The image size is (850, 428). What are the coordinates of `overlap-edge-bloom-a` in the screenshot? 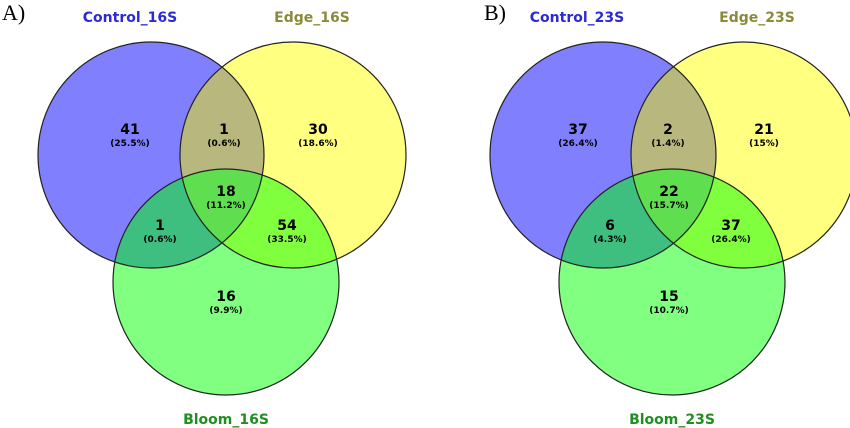 It's located at (259, 218).